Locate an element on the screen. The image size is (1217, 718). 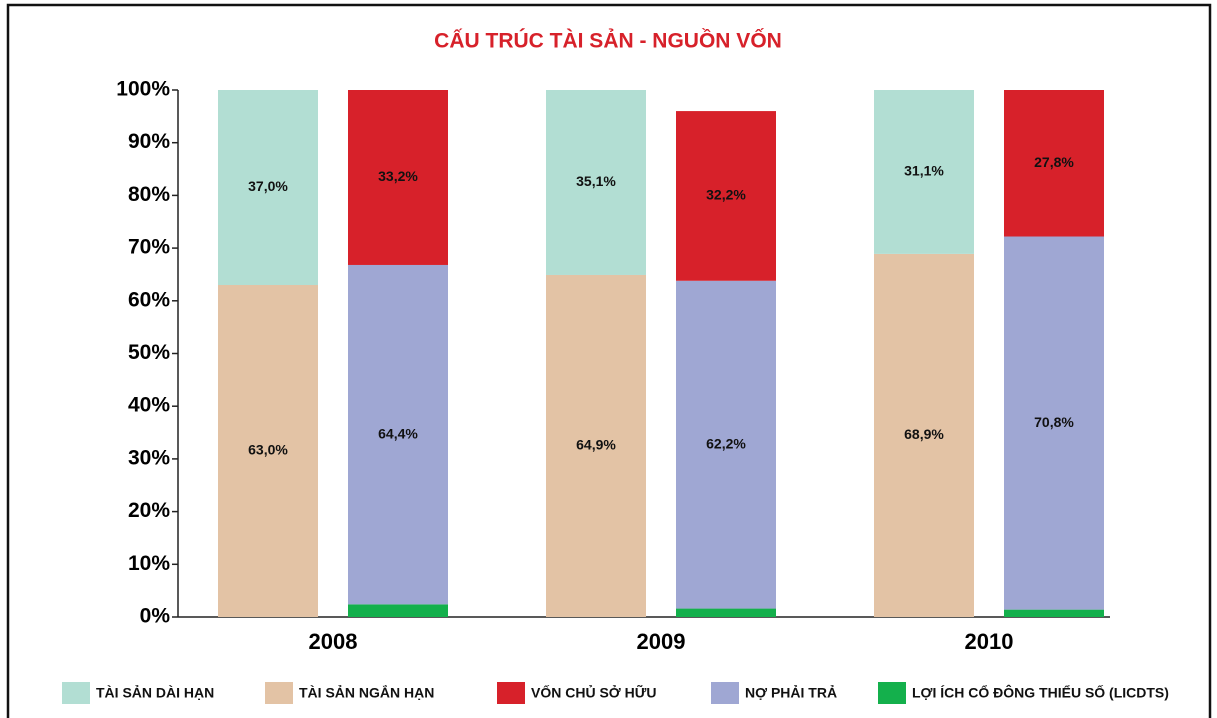
value-label: 32,2% is located at coordinates (726, 195).